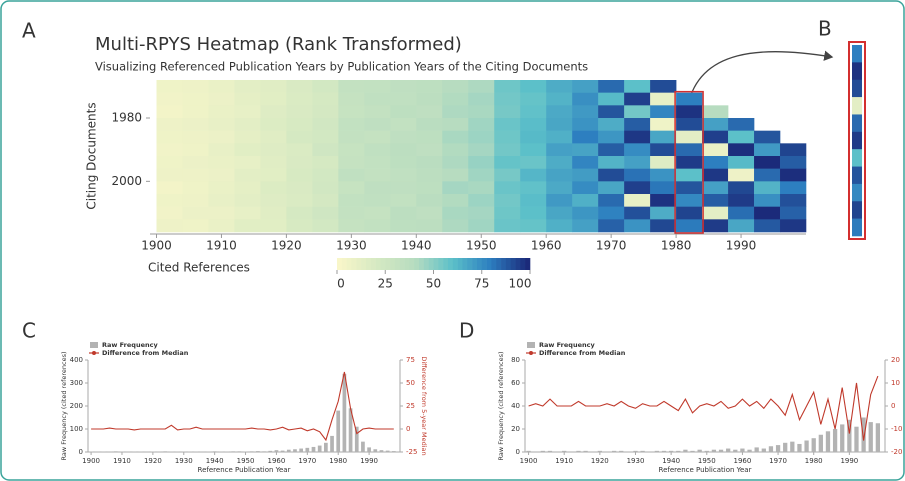 The height and width of the screenshot is (481, 905). What do you see at coordinates (126, 181) in the screenshot?
I see `y-tick-label: 2000` at bounding box center [126, 181].